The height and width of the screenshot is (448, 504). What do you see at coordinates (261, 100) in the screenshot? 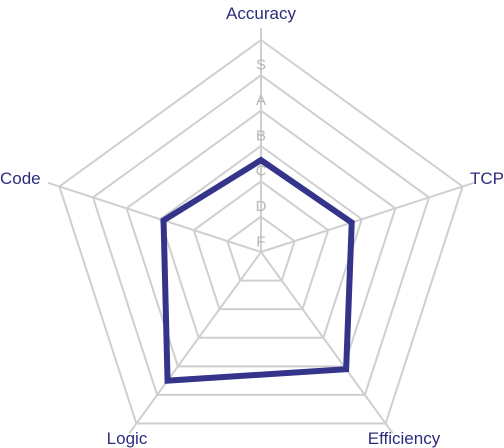
I see `grade-tick-label: A` at bounding box center [261, 100].